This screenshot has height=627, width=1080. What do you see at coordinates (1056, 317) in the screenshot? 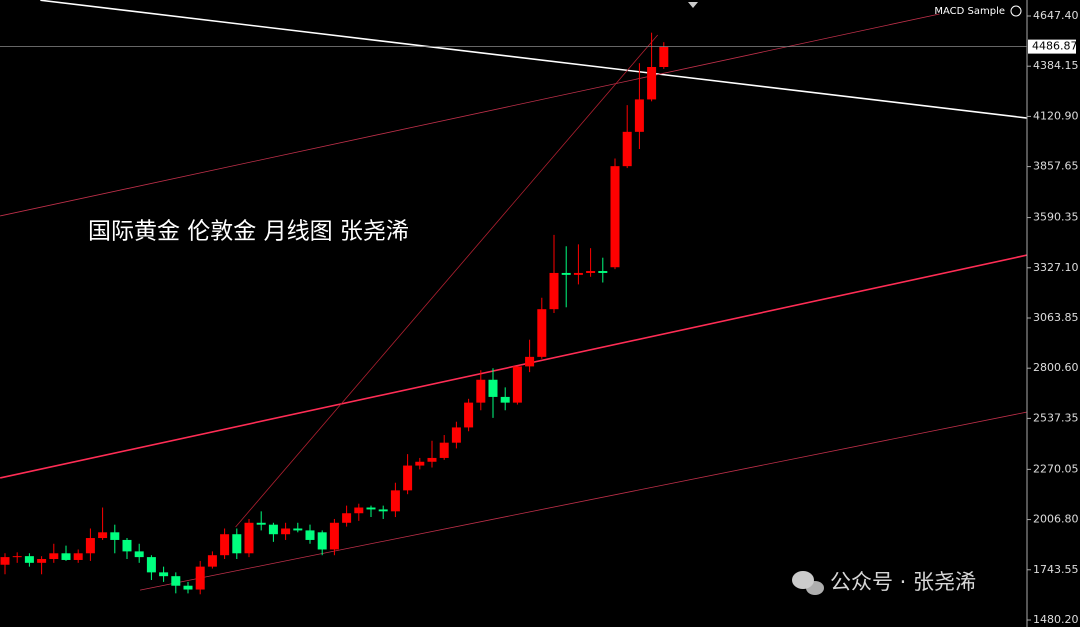
I see `y-tick-label: 3063.85` at bounding box center [1056, 317].